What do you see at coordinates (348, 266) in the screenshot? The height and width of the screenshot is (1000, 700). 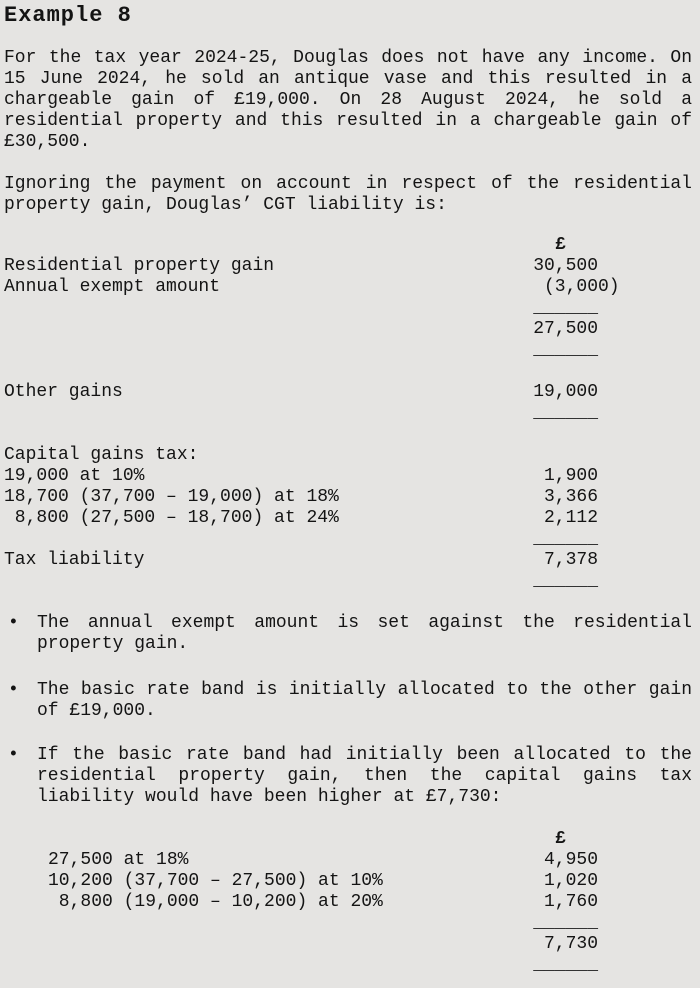 I see `table-row: Residential property gain 30,500` at bounding box center [348, 266].